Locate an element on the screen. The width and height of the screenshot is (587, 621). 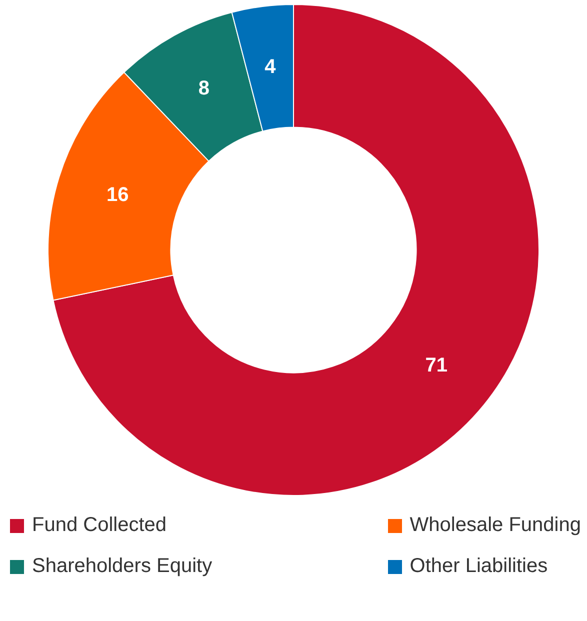
legend-label: Other Liabilities is located at coordinates (479, 566).